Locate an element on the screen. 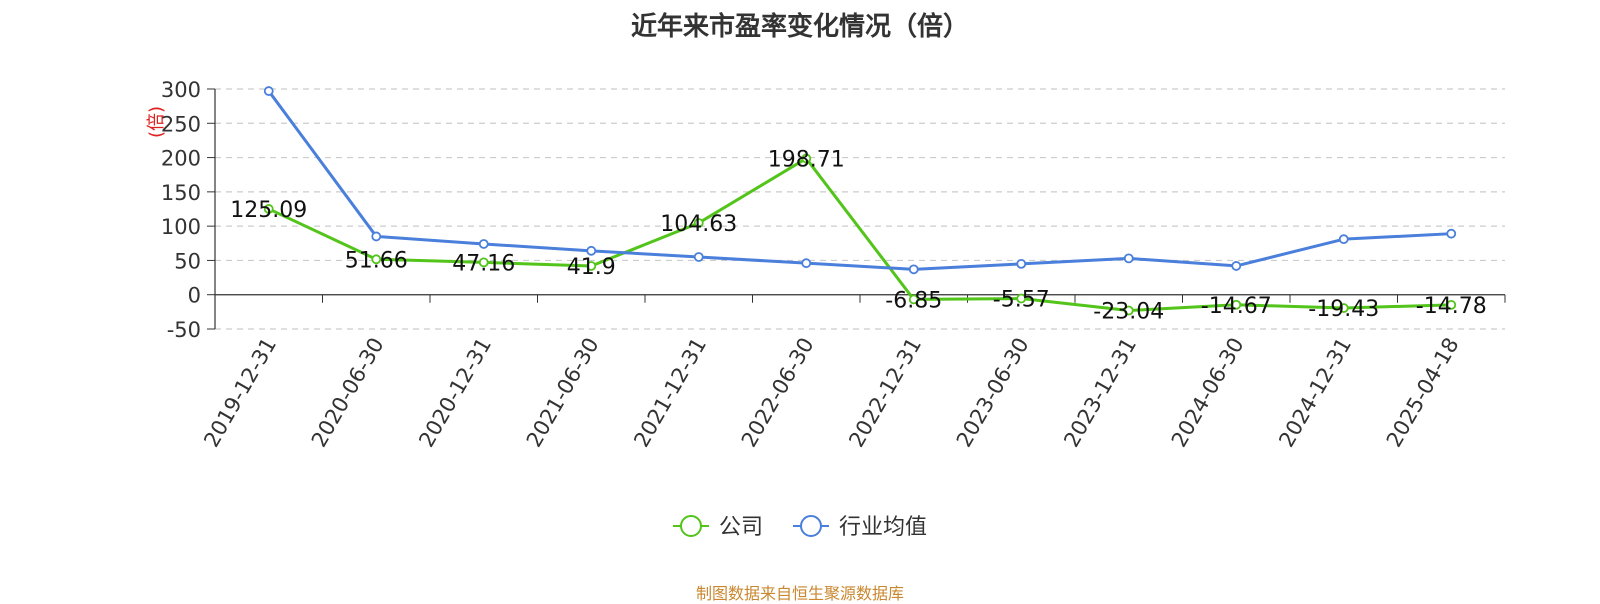  x-tick-label: 2019-12-31 is located at coordinates (240, 393).